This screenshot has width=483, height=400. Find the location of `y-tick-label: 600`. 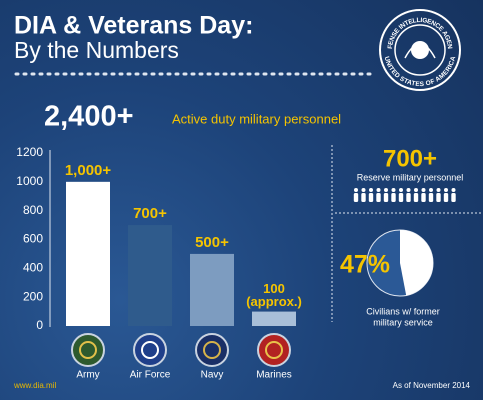

y-tick-label: 600 is located at coordinates (33, 239).